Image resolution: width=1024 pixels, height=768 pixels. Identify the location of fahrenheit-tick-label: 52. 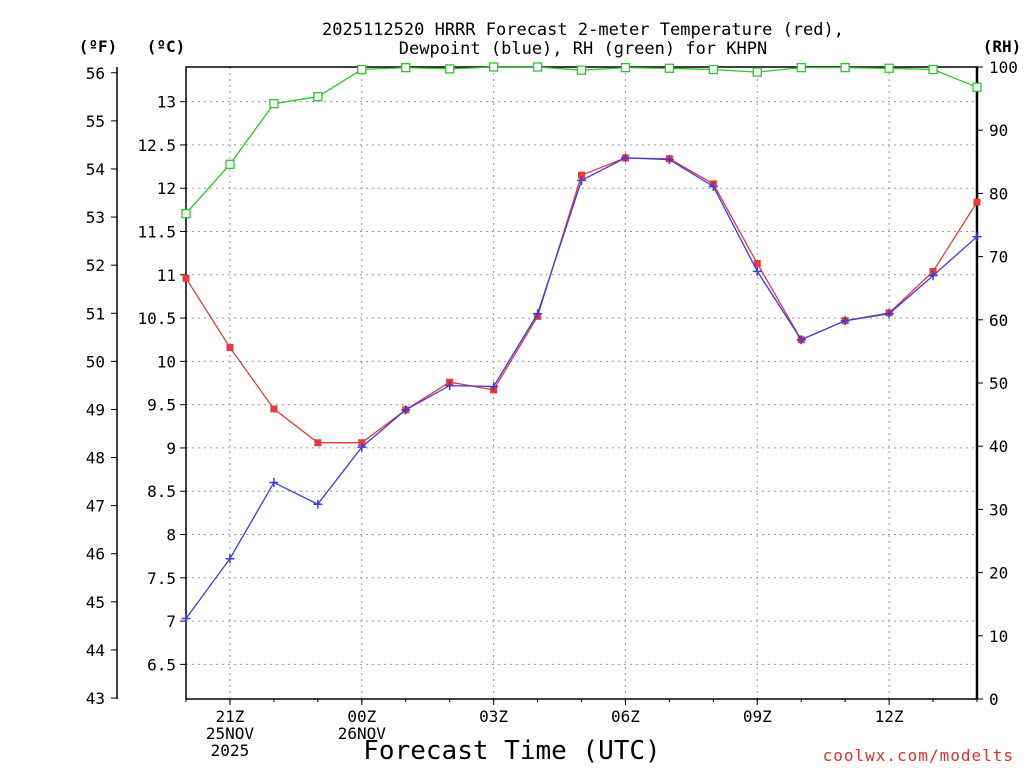
(95, 265).